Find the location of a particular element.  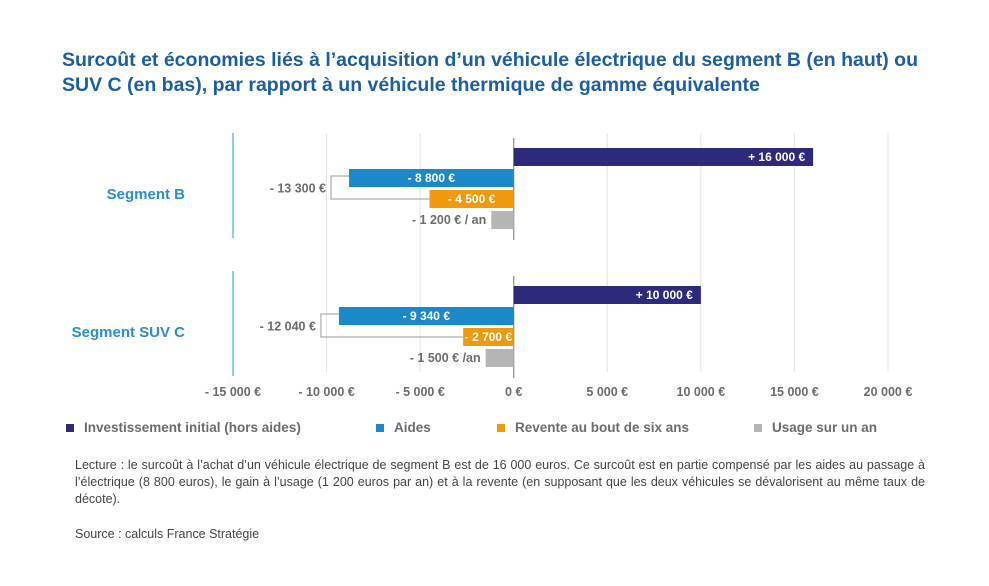

bar-value-label: + 16 000 € is located at coordinates (776, 157).